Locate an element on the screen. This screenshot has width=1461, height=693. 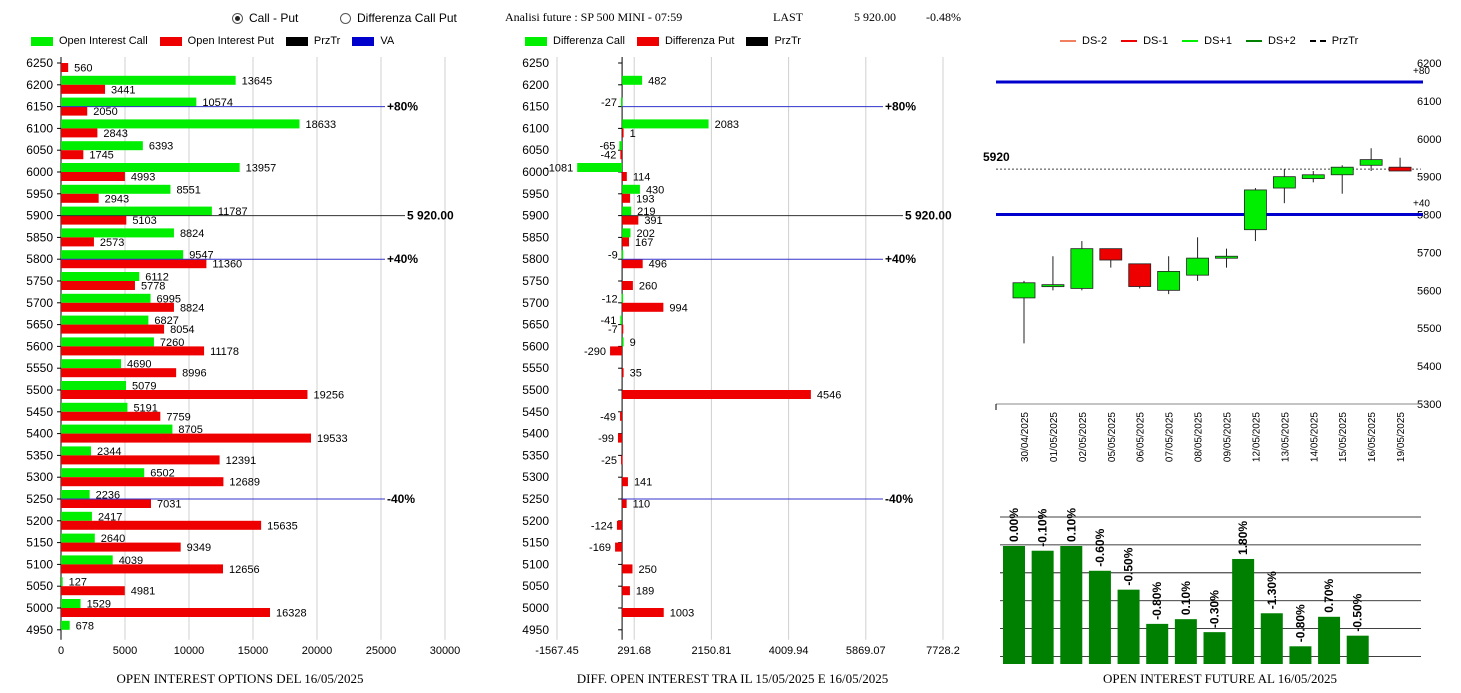
call-value-label: 13957 is located at coordinates (261, 169).